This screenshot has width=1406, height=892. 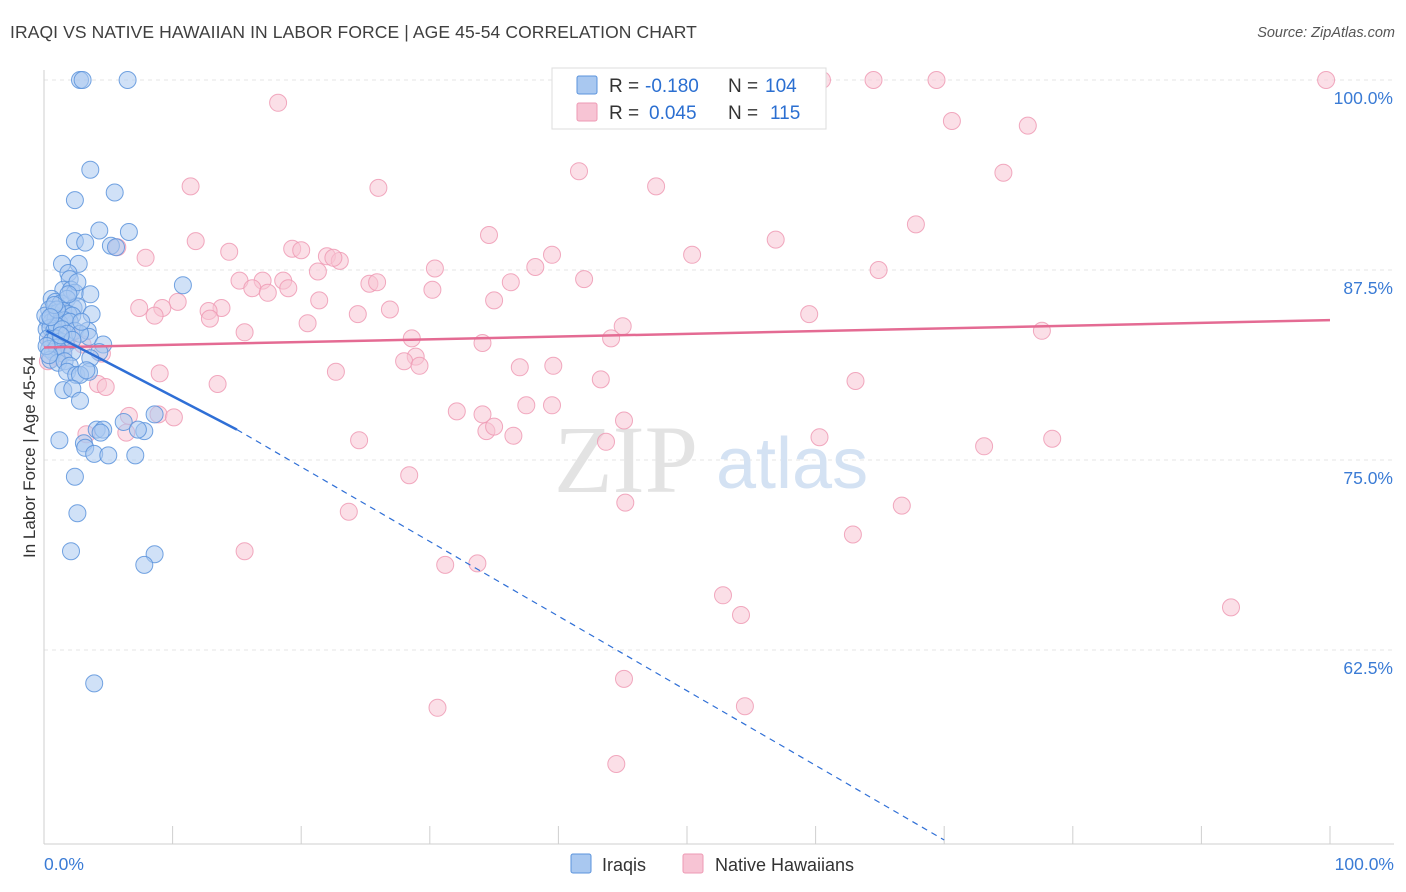 What do you see at coordinates (712, 864) in the screenshot?
I see `series-legend: Iraqis Native Hawaiians` at bounding box center [712, 864].